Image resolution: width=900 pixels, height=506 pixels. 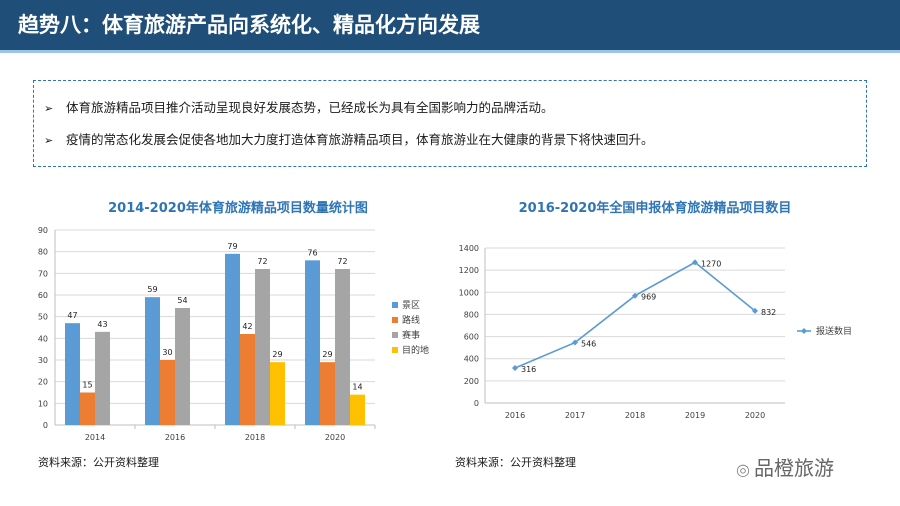 What do you see at coordinates (804, 331) in the screenshot?
I see `legend-marker` at bounding box center [804, 331].